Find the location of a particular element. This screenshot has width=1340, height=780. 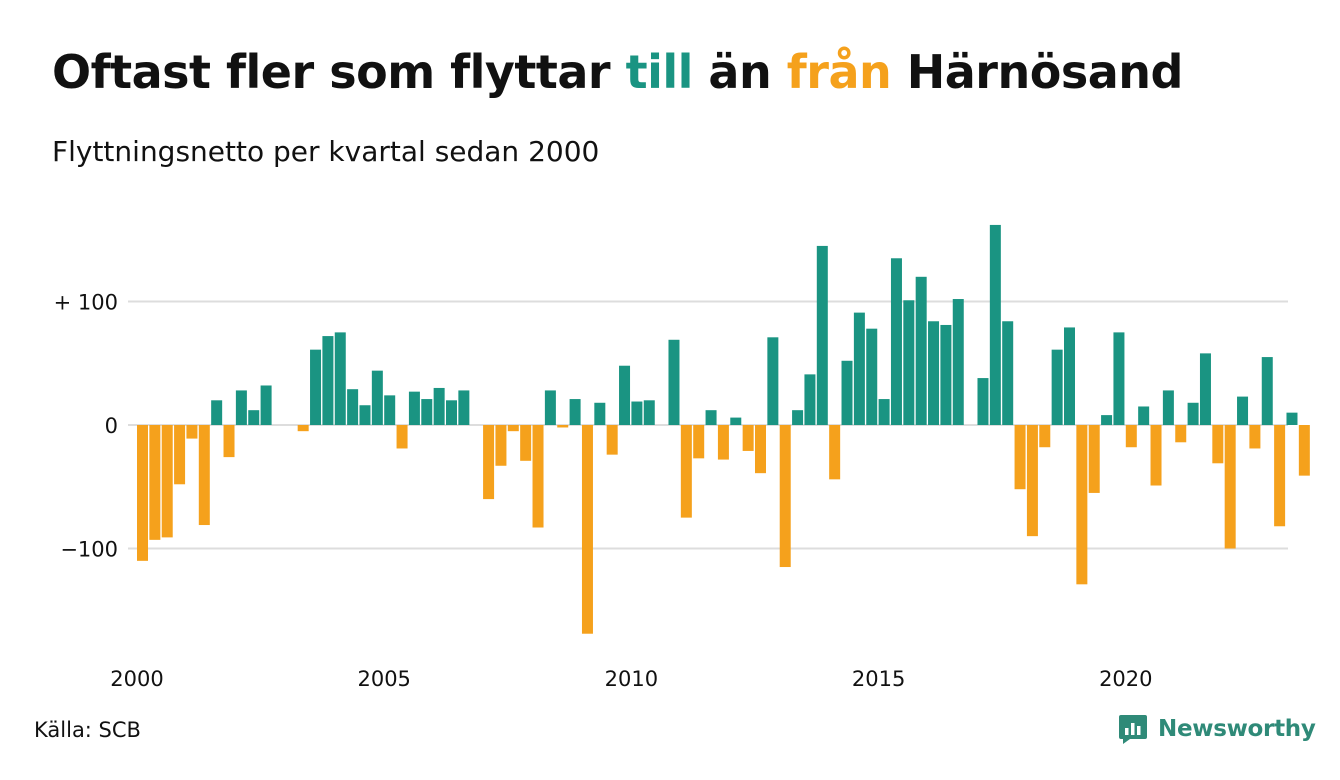

brand-name: Newsworthy is located at coordinates (1237, 729).